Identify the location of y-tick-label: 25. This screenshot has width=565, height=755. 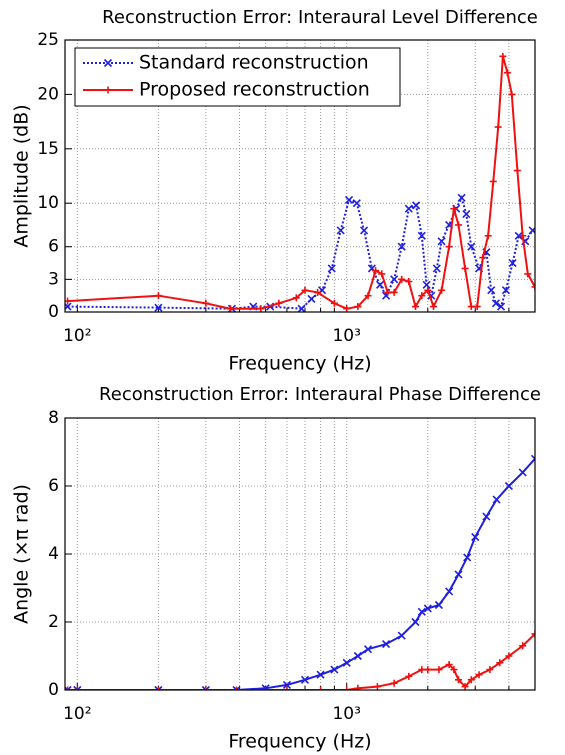
(48, 40).